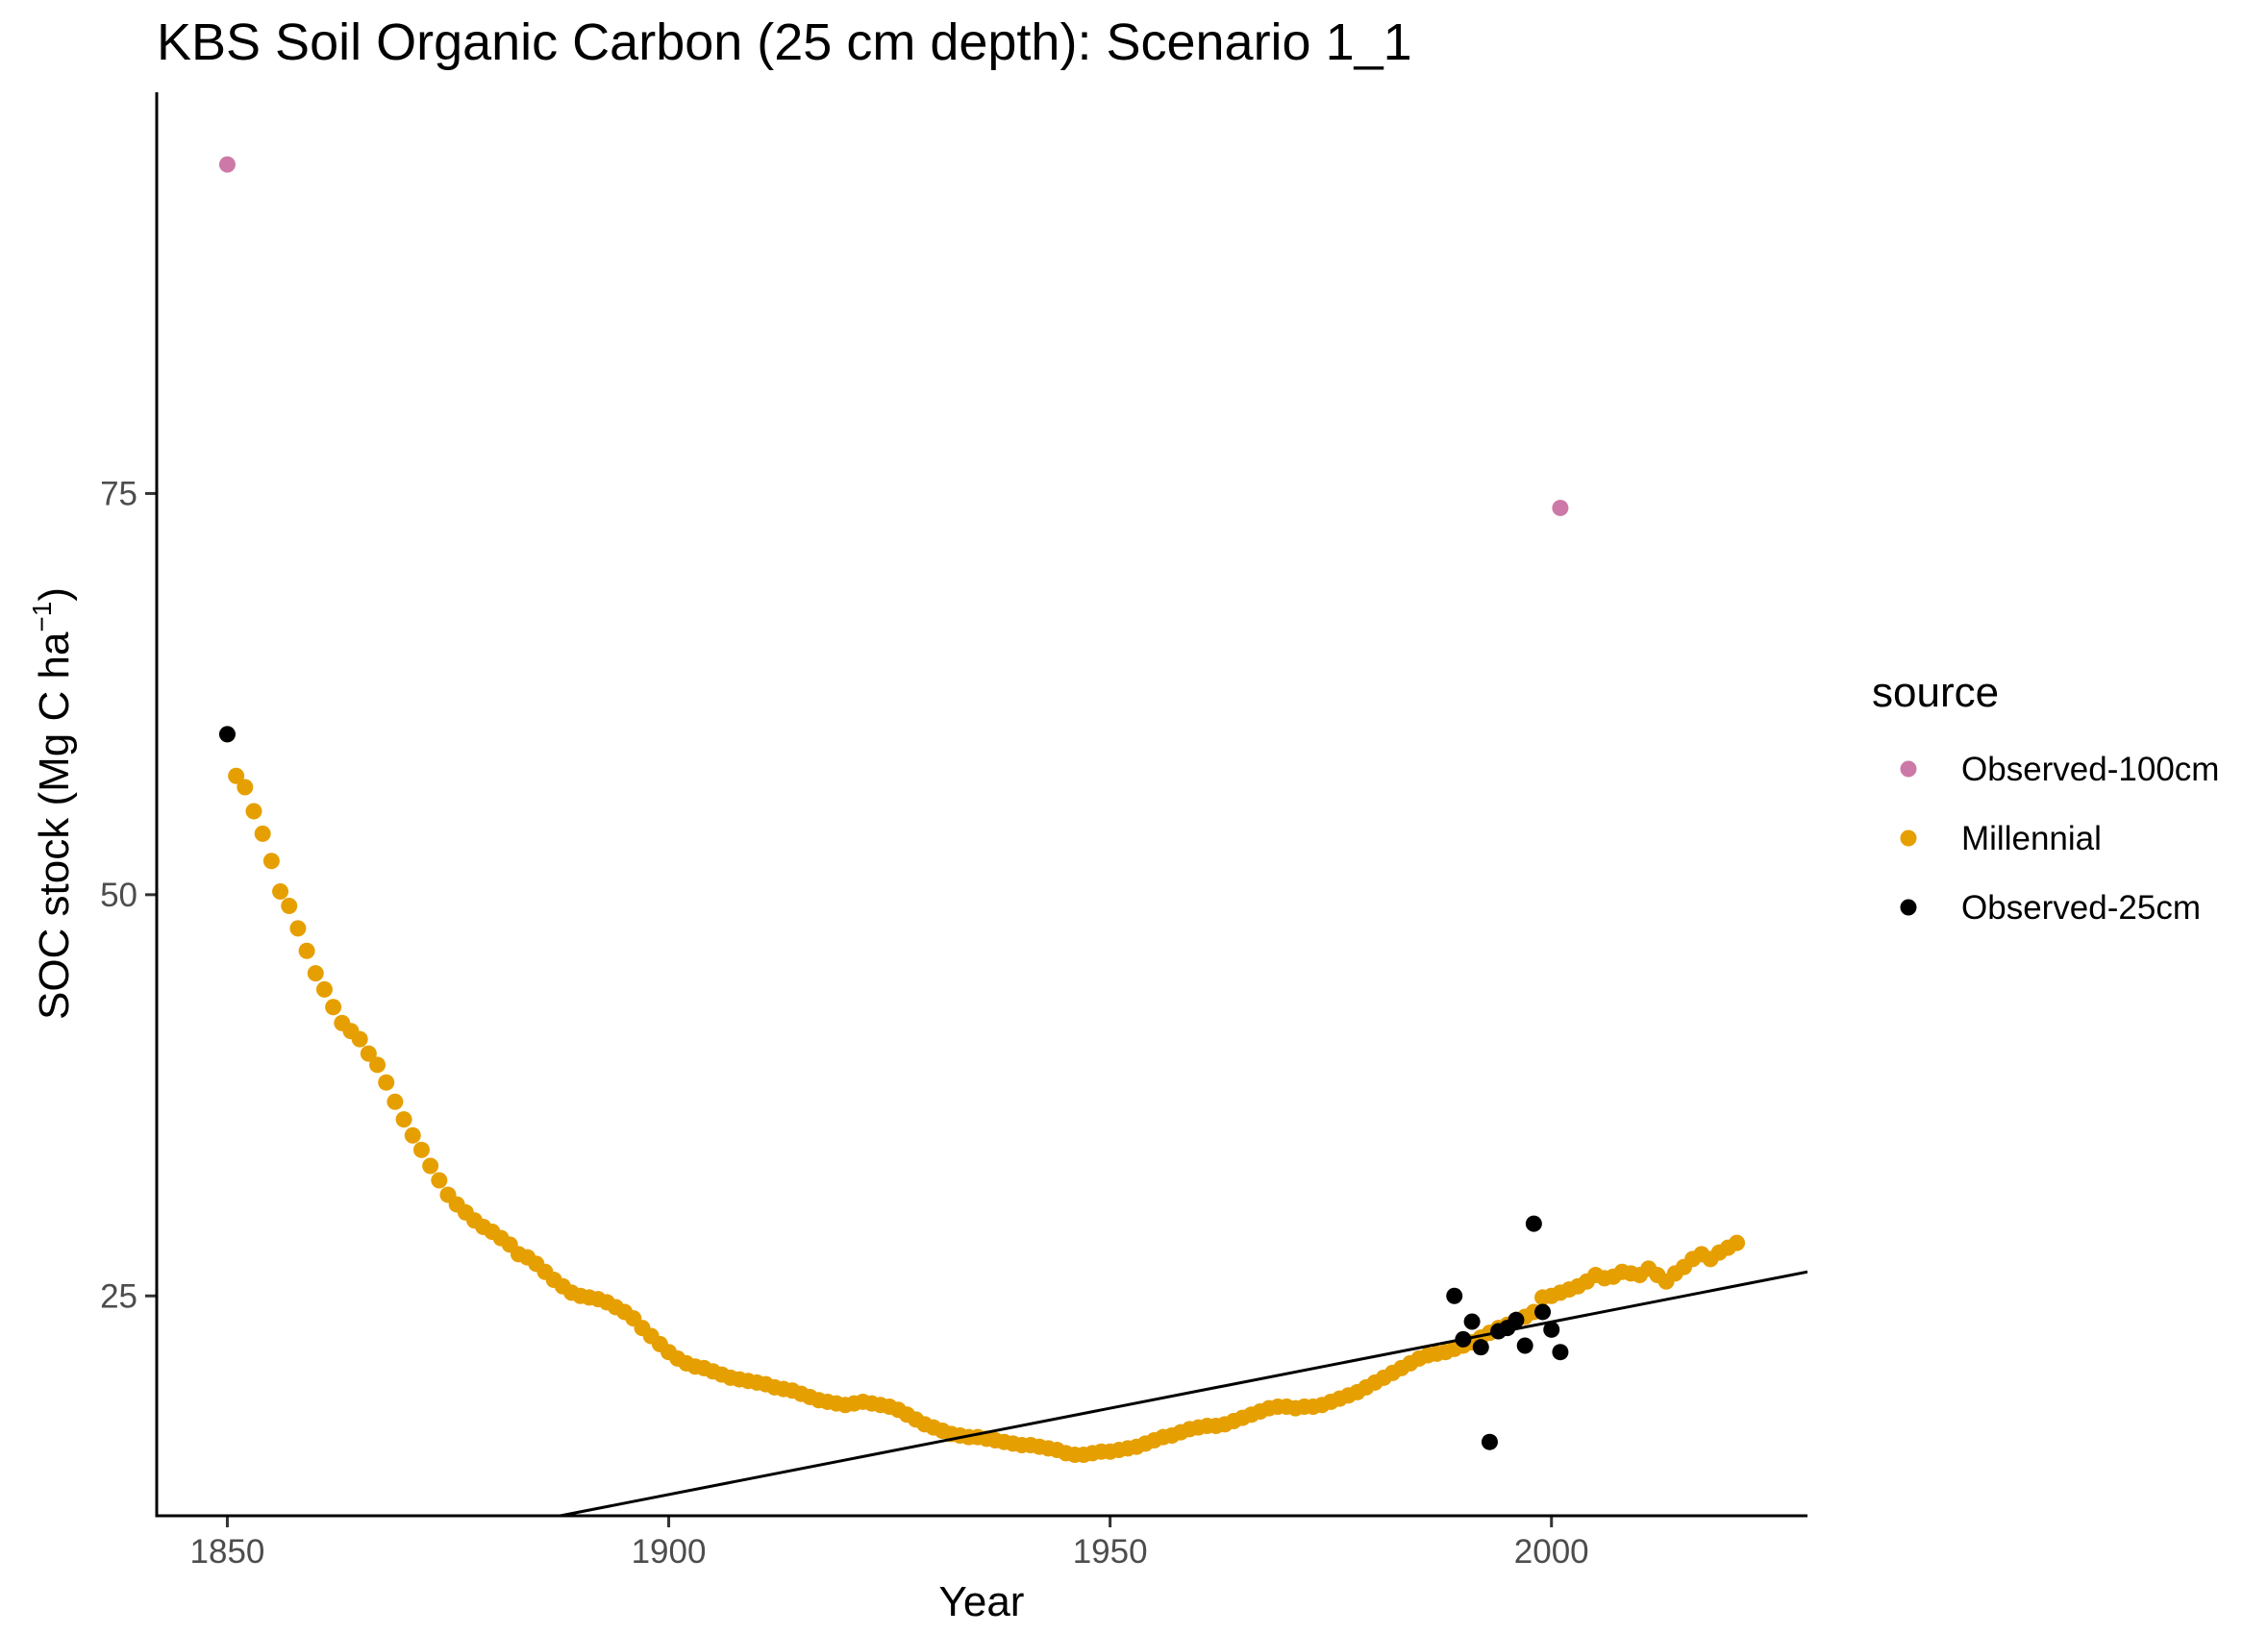  I want to click on y-tick-label: 75, so click(118, 493).